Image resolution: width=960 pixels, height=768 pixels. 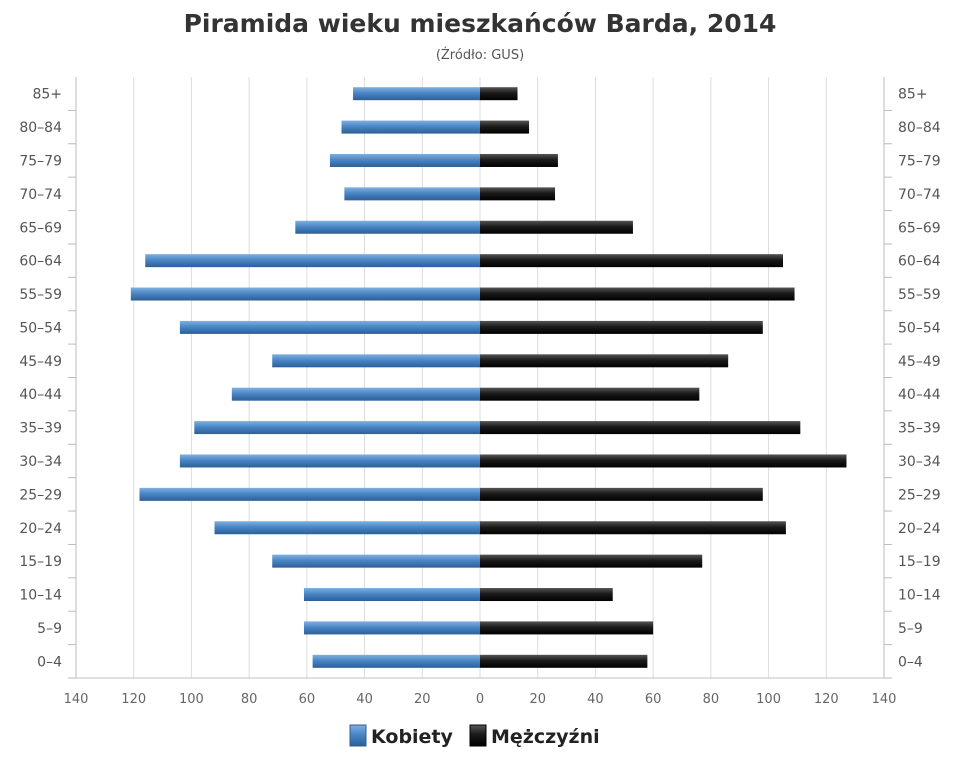 What do you see at coordinates (49, 662) in the screenshot?
I see `category-label-left: 0–4` at bounding box center [49, 662].